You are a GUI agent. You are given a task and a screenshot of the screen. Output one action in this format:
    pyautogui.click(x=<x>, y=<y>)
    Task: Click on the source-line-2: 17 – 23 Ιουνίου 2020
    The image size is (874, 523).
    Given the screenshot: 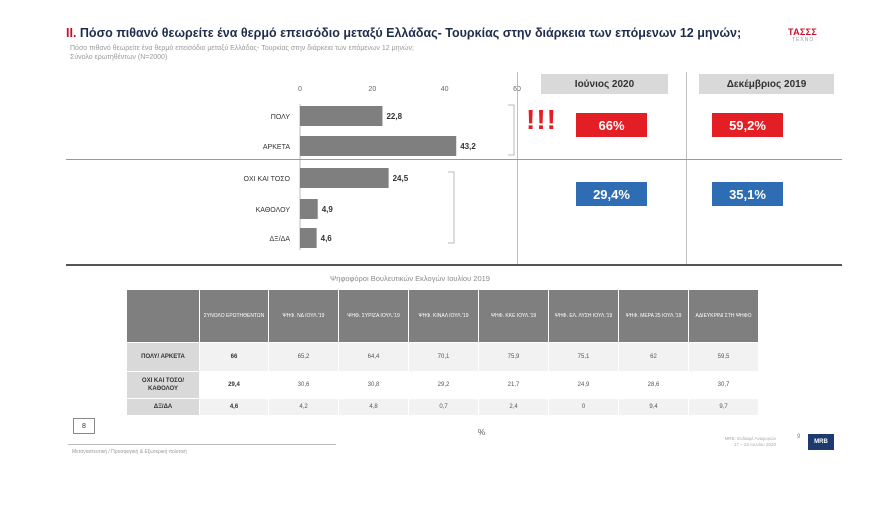 What is the action you would take?
    pyautogui.click(x=755, y=444)
    